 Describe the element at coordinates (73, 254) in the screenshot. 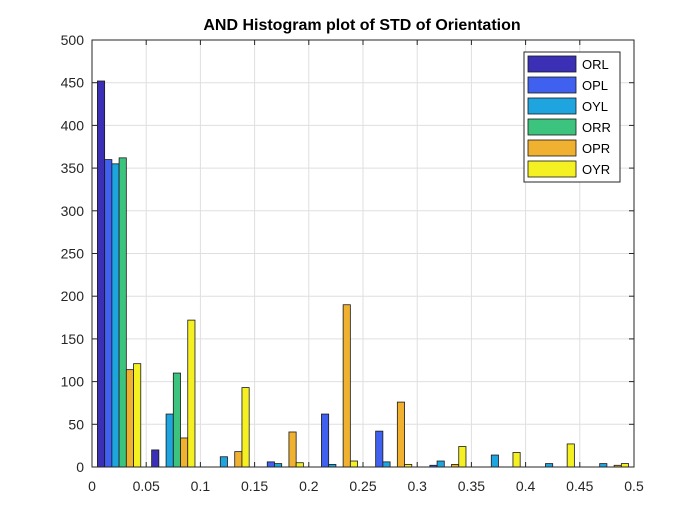

I see `y-tick-label: 250` at that location.